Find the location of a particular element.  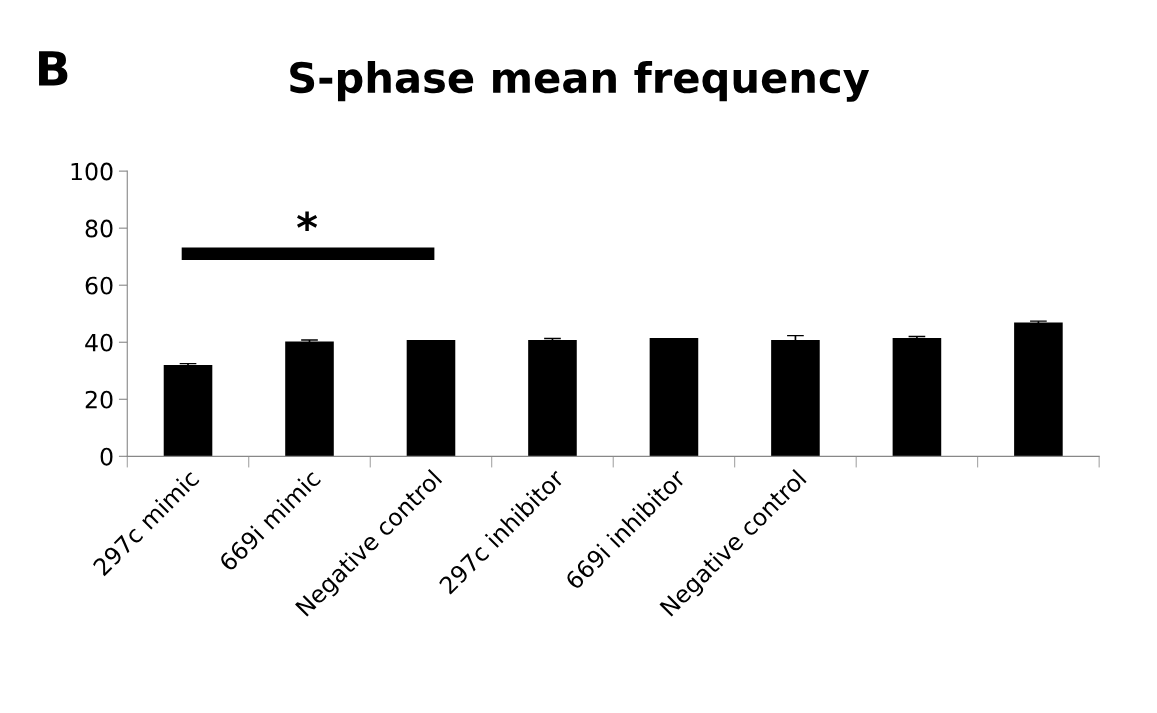

text: B is located at coordinates (53, 68).